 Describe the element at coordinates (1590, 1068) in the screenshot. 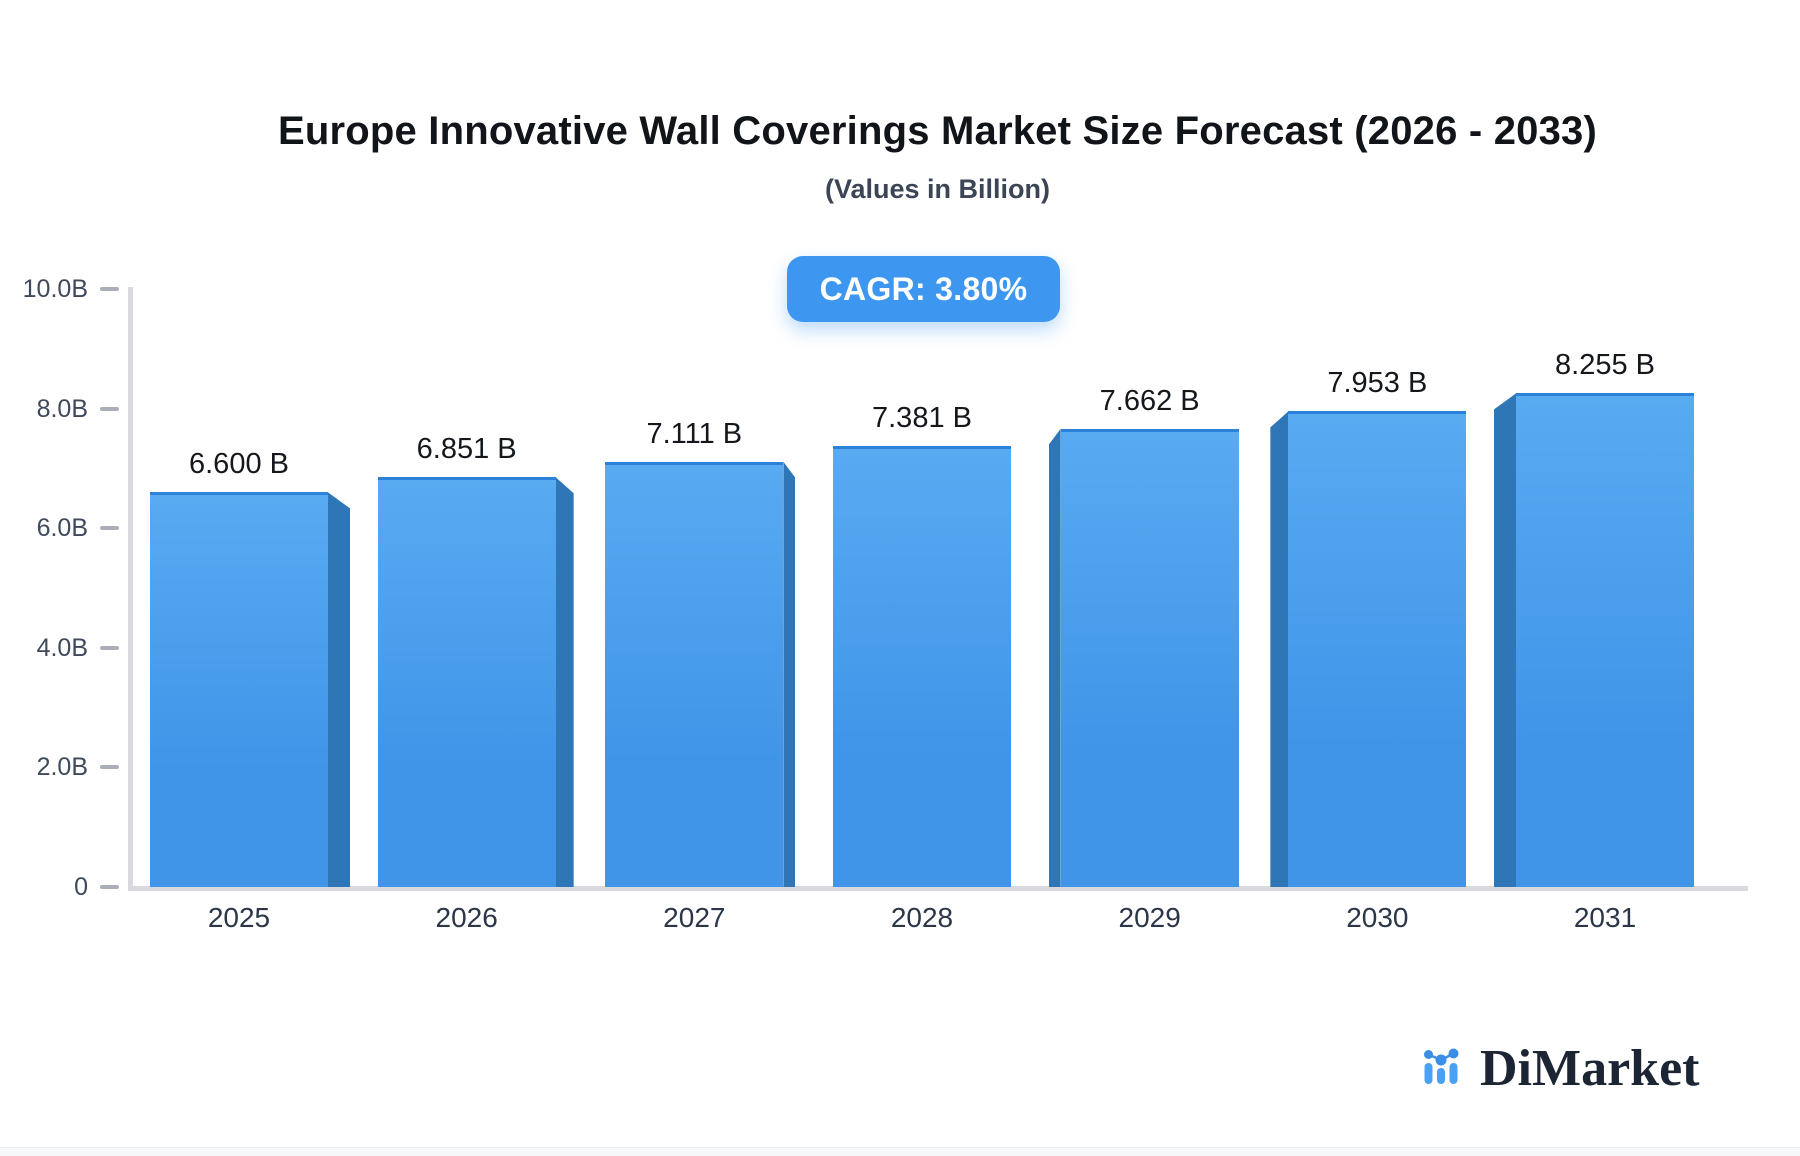

I see `brand-logo-text: DiMarket` at that location.